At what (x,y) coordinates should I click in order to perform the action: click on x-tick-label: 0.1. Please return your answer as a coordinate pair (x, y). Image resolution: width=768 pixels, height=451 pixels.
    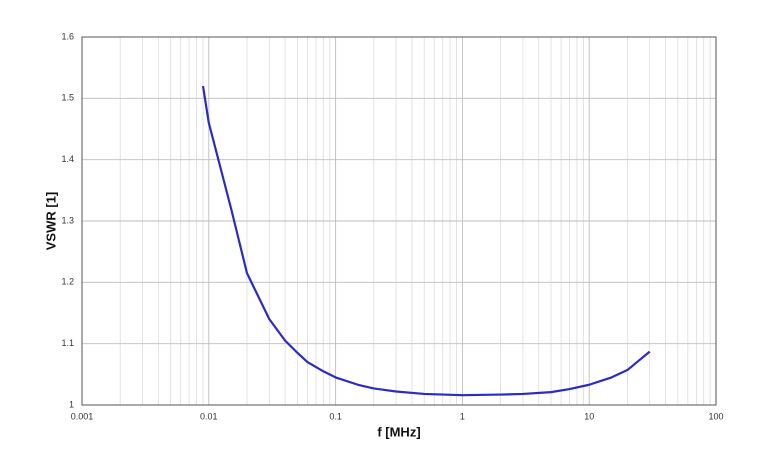
    Looking at the image, I should click on (335, 416).